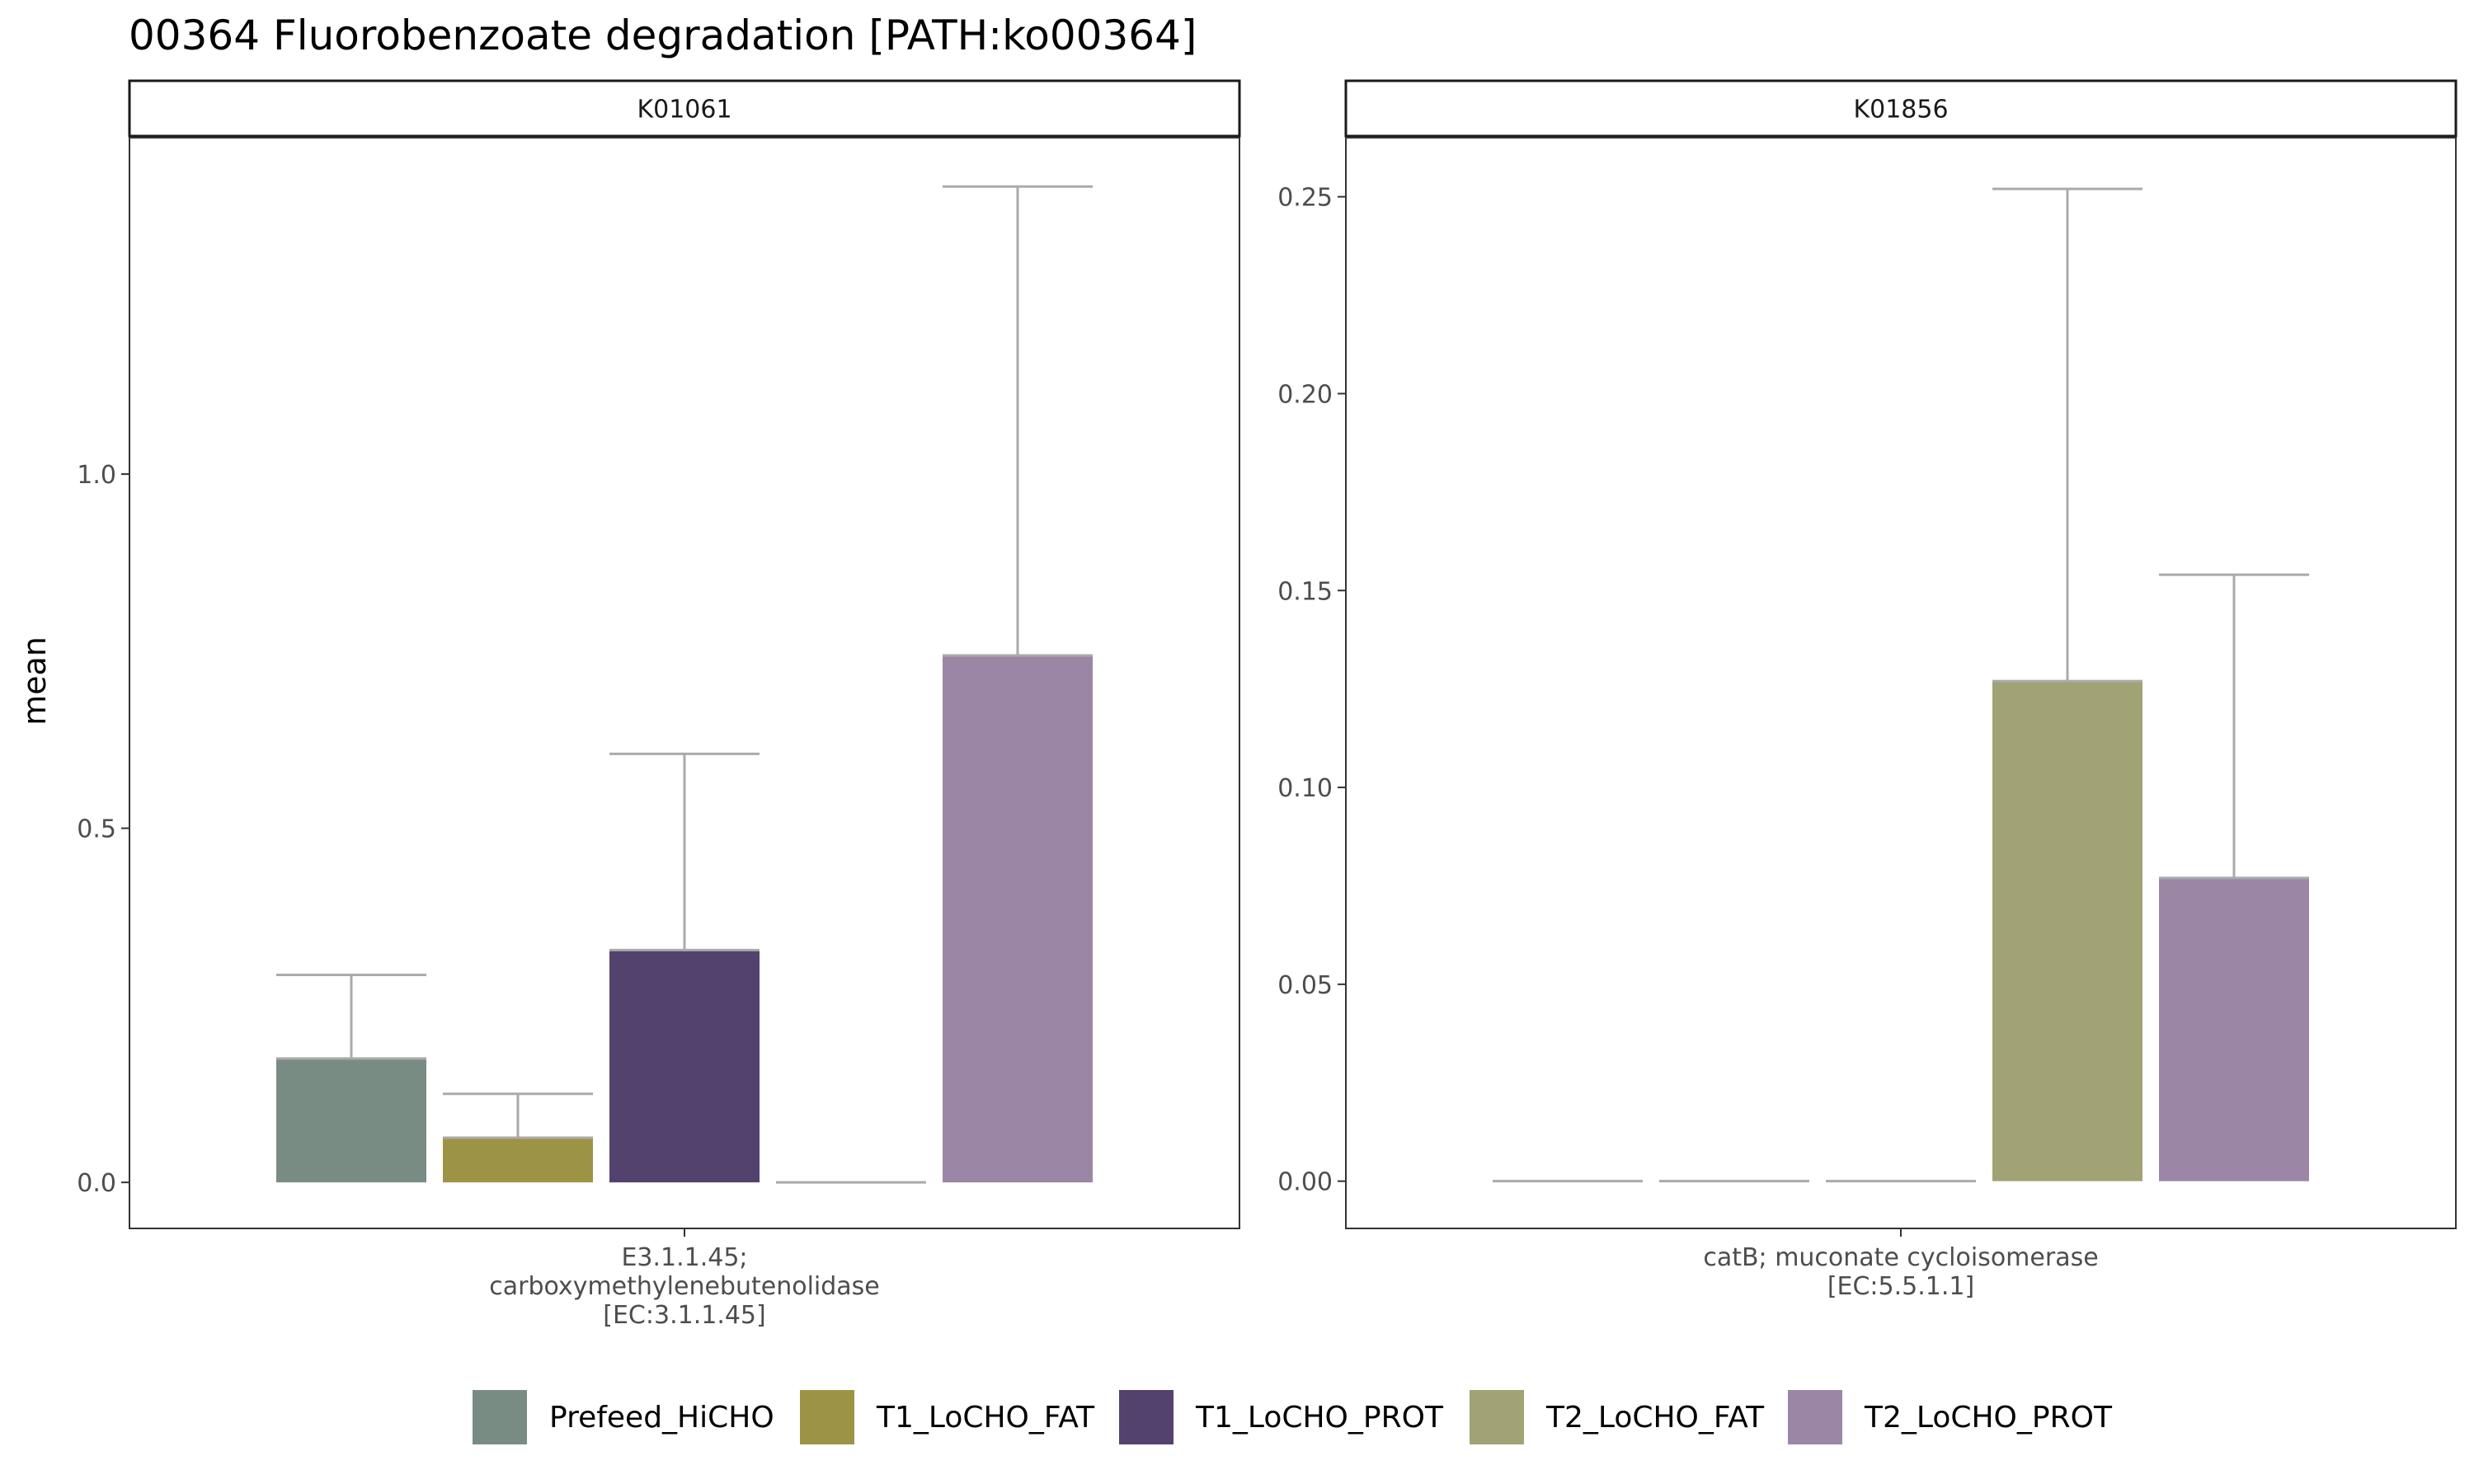 The image size is (2474, 1484). What do you see at coordinates (1988, 1418) in the screenshot?
I see `legend-label-T2_LoCHO_PROT: T2_LoCHO_PROT` at bounding box center [1988, 1418].